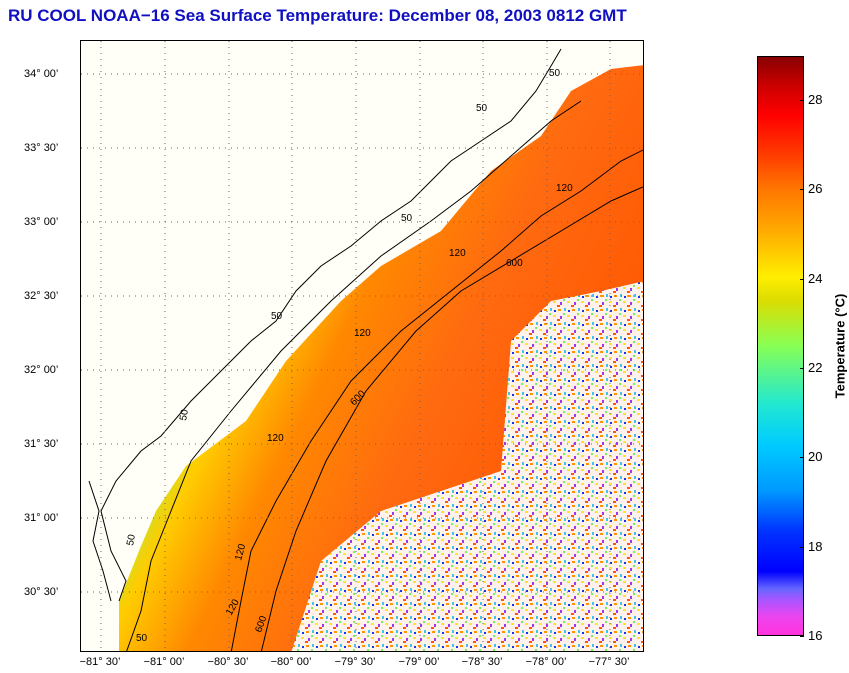 This screenshot has width=849, height=673. Describe the element at coordinates (780, 346) in the screenshot. I see `temperature-colorbar` at that location.